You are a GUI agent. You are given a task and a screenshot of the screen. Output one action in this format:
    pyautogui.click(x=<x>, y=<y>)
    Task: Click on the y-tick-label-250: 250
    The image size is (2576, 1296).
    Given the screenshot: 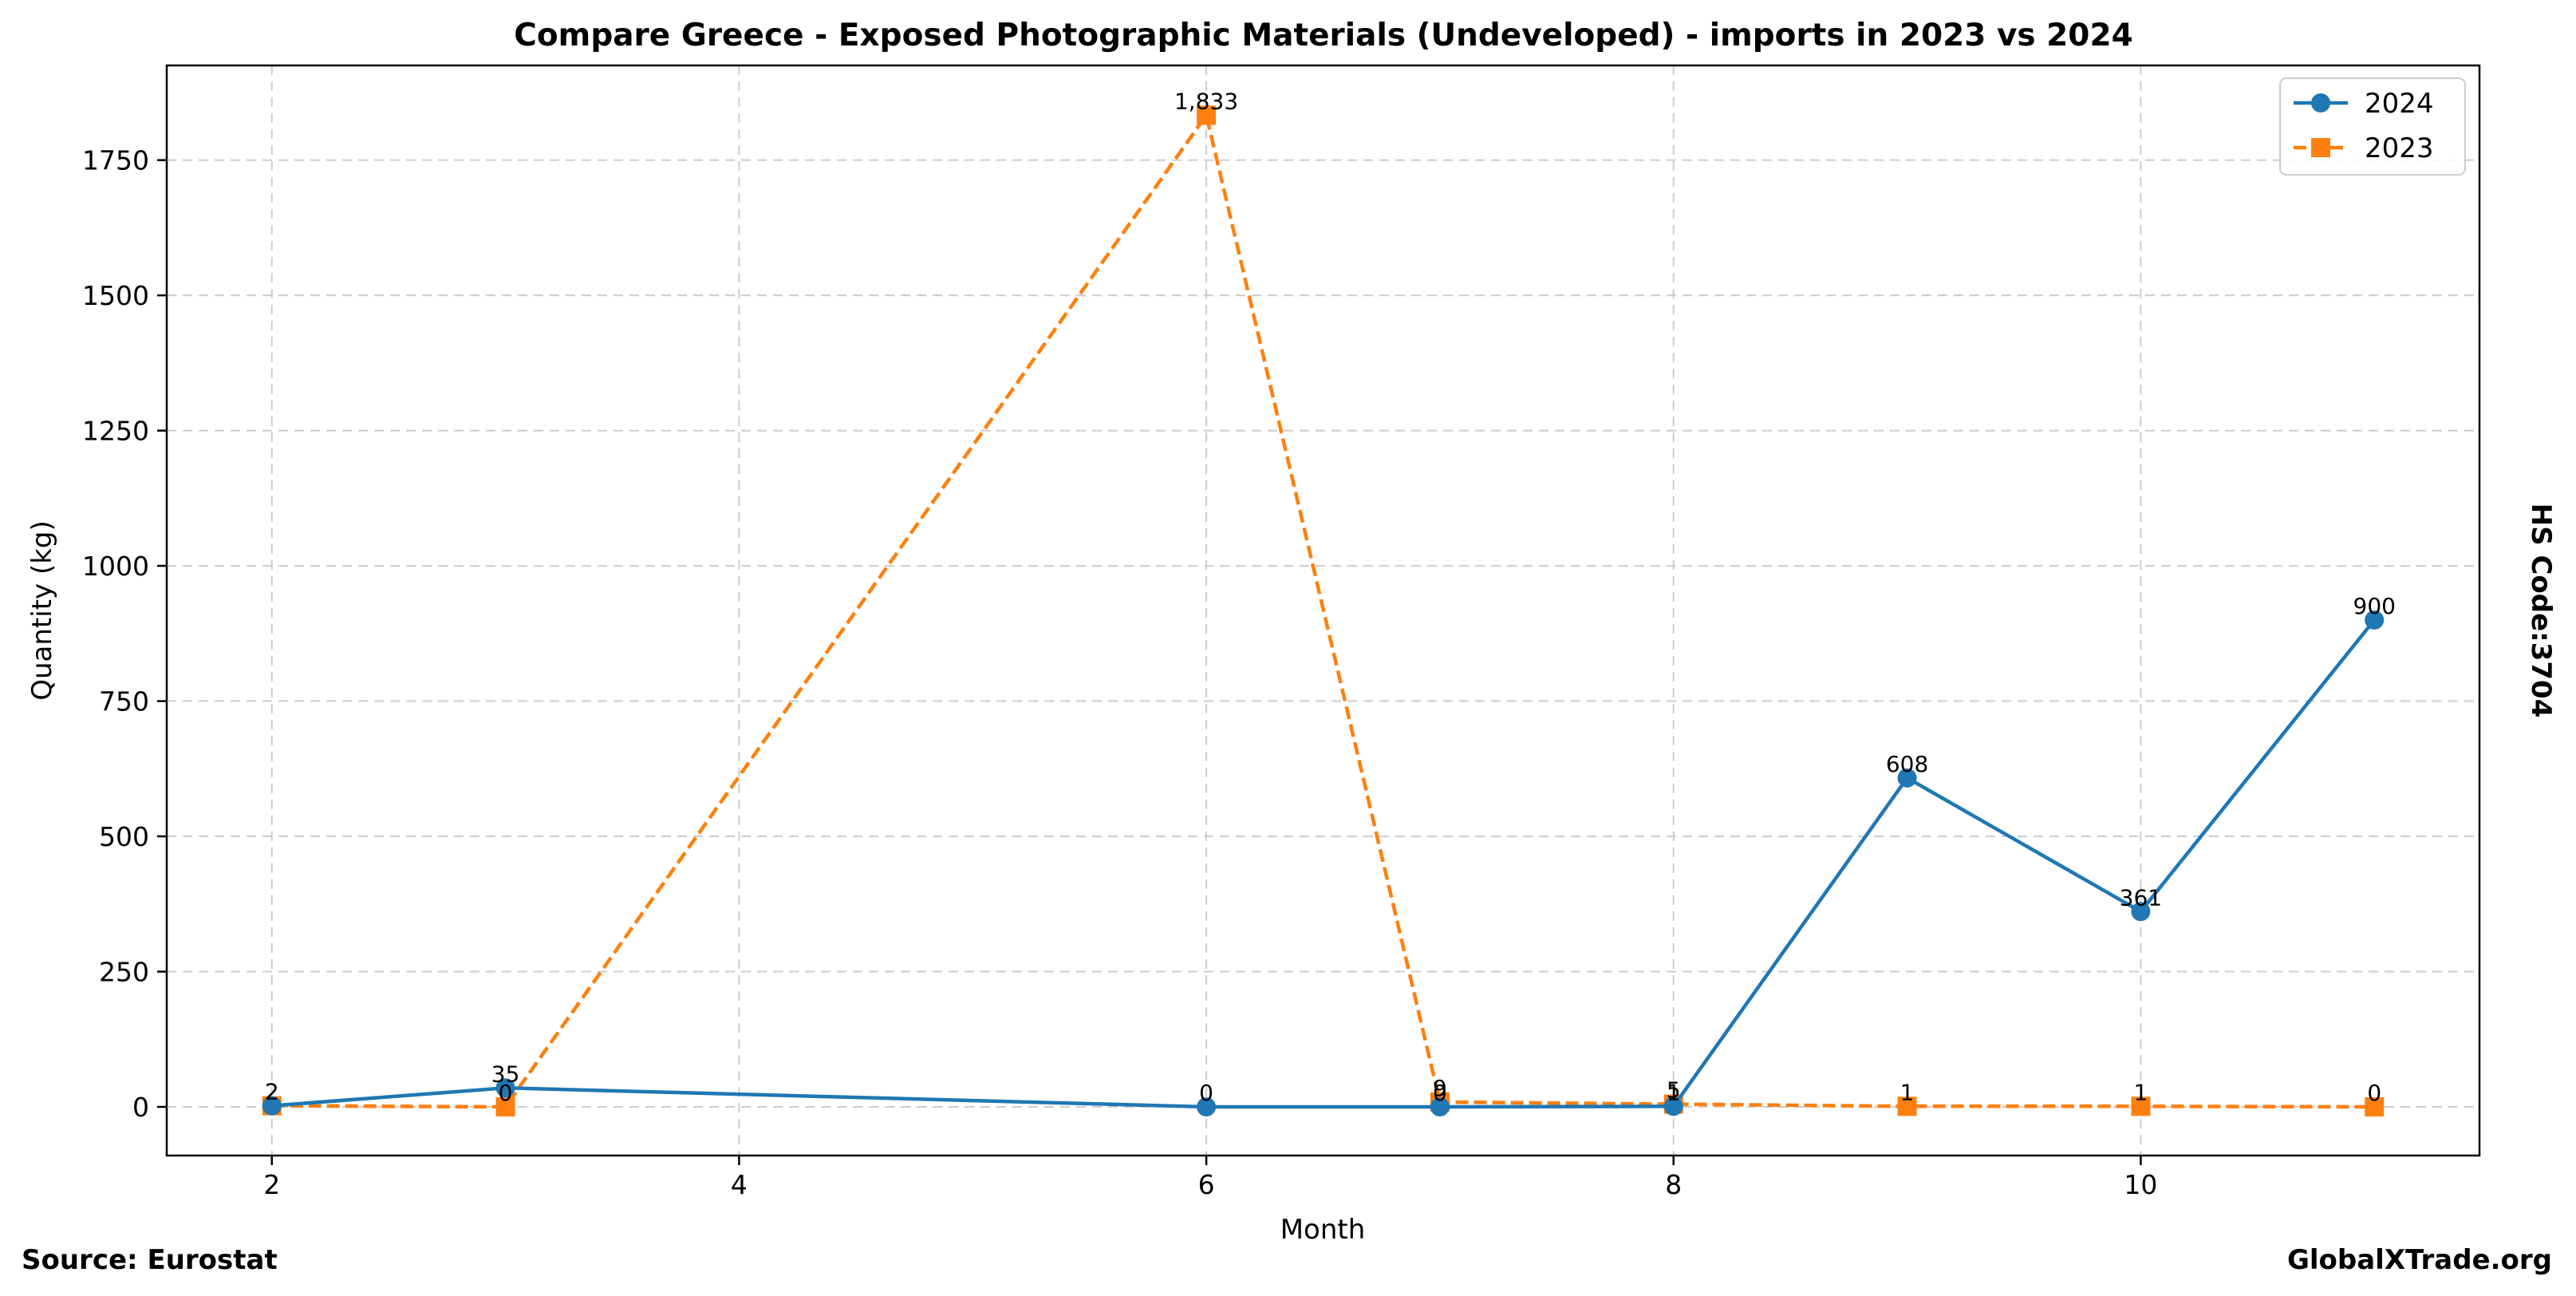 What is the action you would take?
    pyautogui.click(x=124, y=972)
    